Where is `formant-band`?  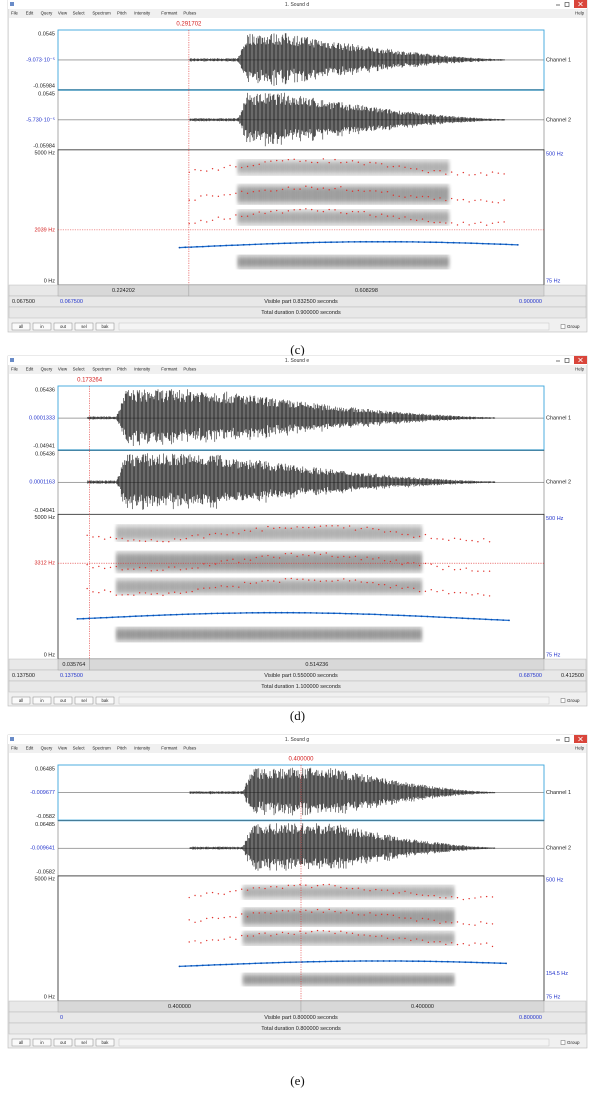
formant-band is located at coordinates (348, 917).